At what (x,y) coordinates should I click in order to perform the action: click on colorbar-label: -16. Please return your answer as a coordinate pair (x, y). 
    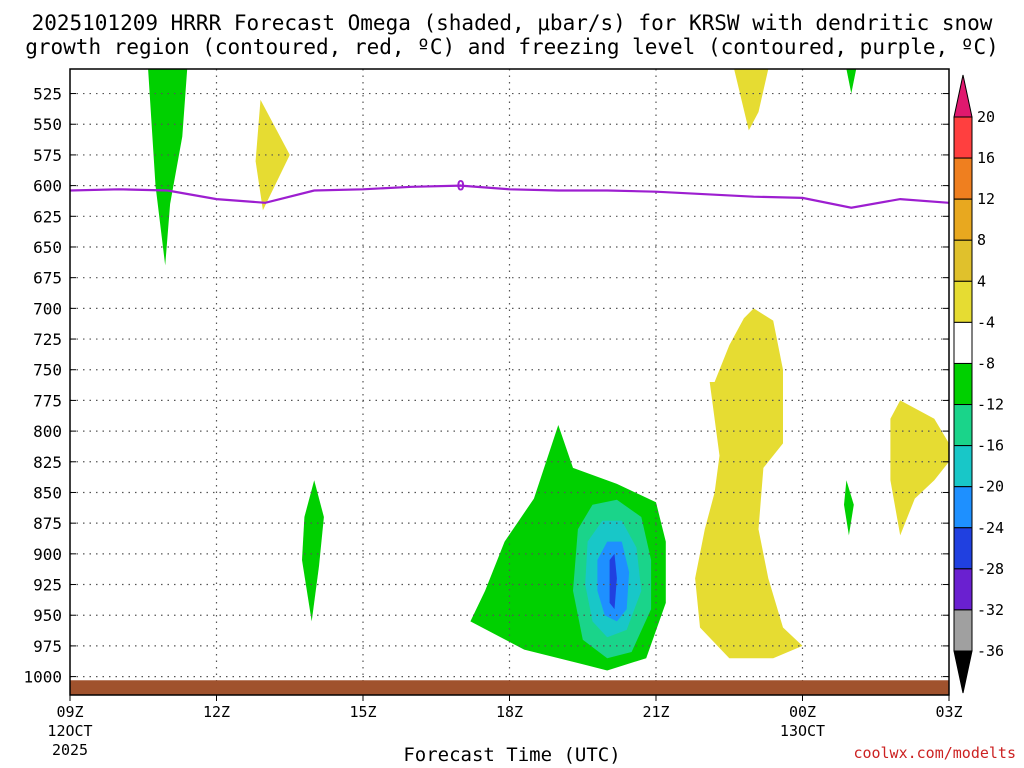
    Looking at the image, I should click on (990, 446).